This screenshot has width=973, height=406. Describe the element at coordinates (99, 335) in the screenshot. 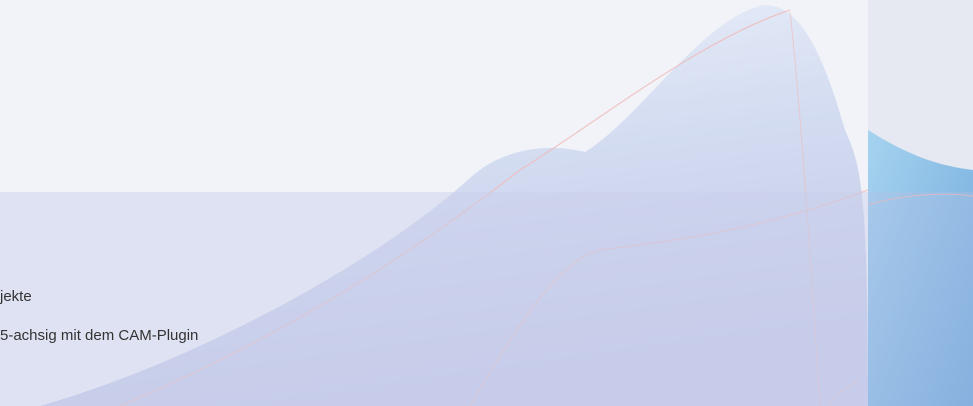

I see `hero-text: 5-achsig mit dem CAM-Plugin` at that location.